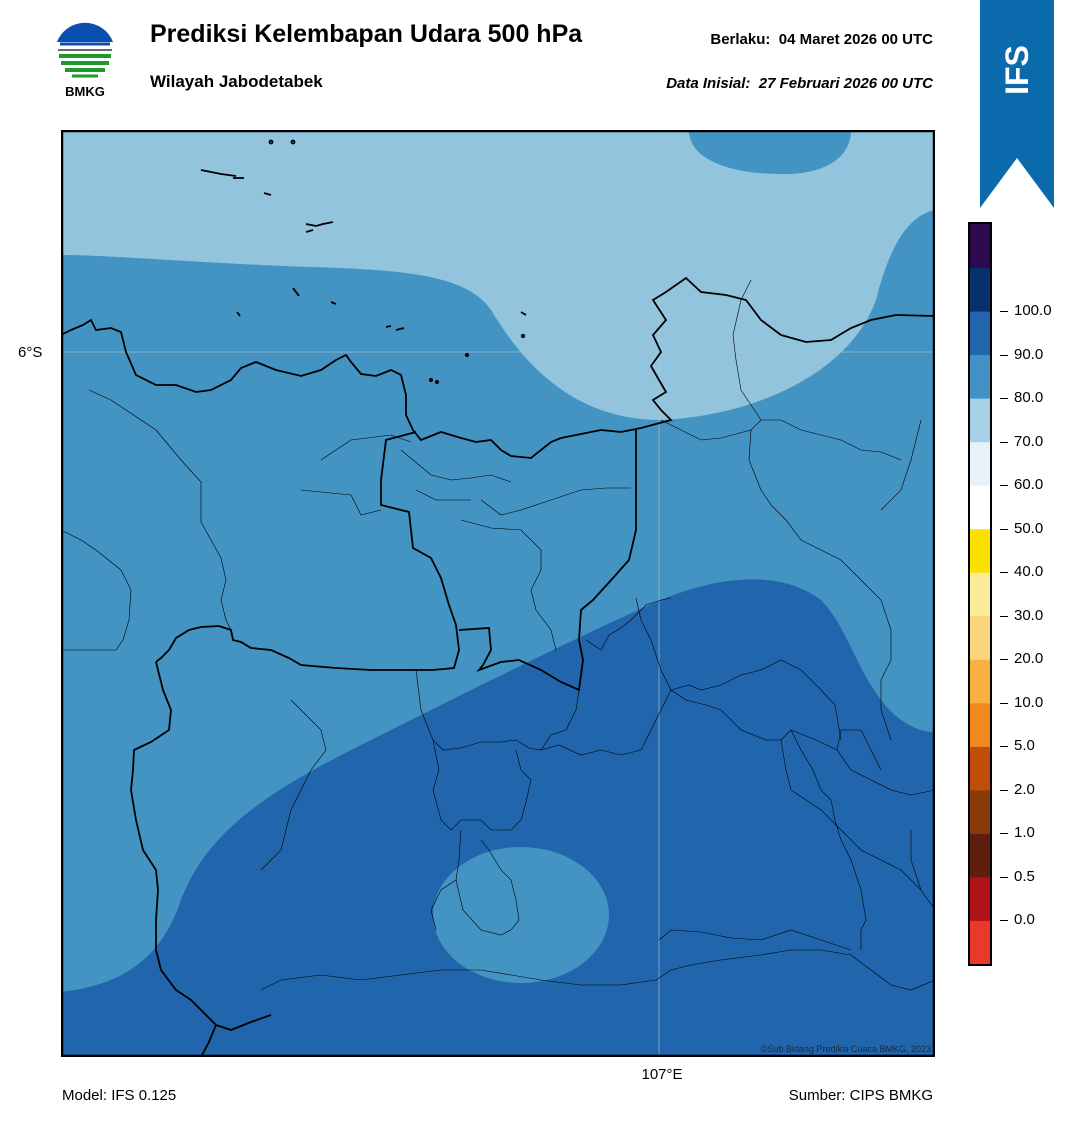 The height and width of the screenshot is (1128, 1081). I want to click on colorbar-label: 0.0, so click(1024, 920).